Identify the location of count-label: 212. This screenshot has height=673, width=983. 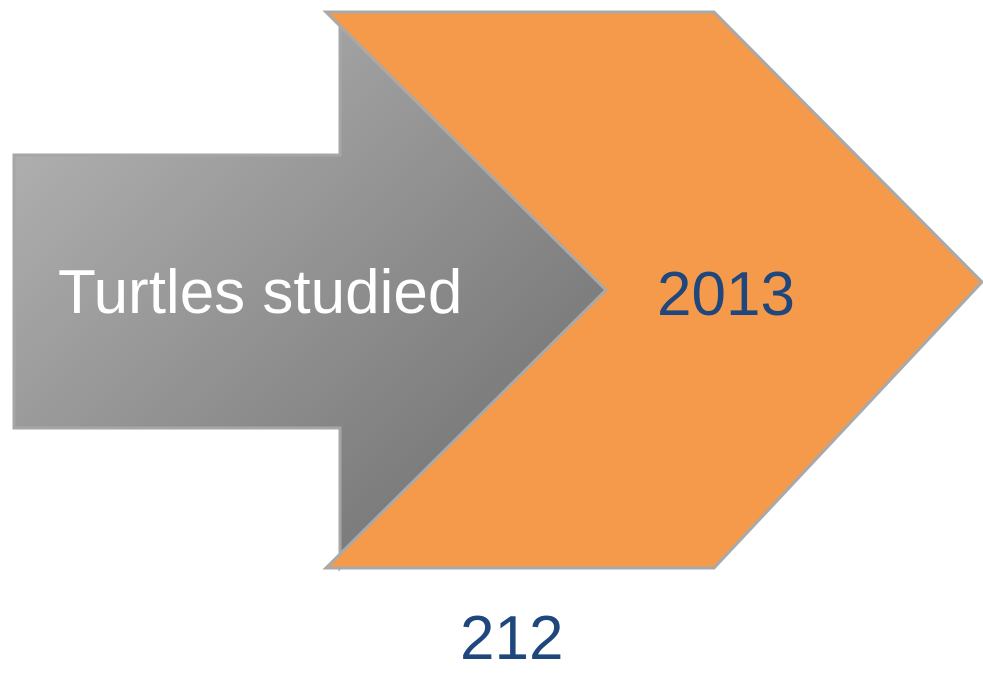
(512, 638).